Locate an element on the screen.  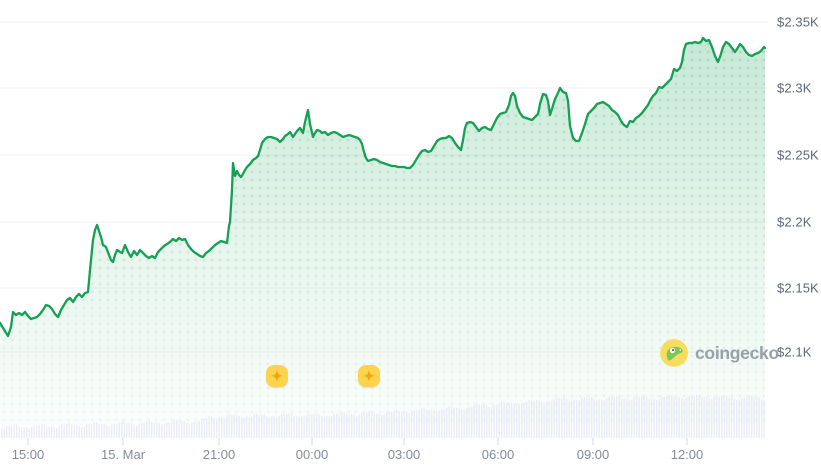
x-axis-ticks is located at coordinates (357, 441).